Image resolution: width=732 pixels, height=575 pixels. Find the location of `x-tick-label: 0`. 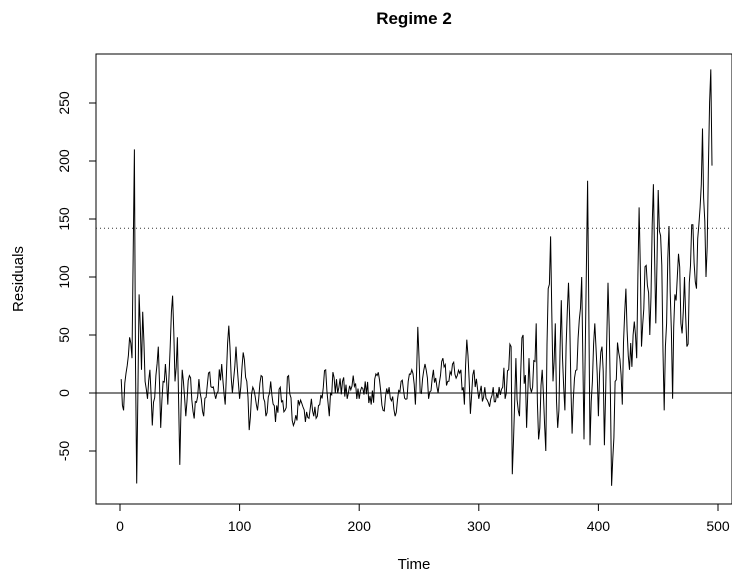

x-tick-label: 0 is located at coordinates (120, 526).